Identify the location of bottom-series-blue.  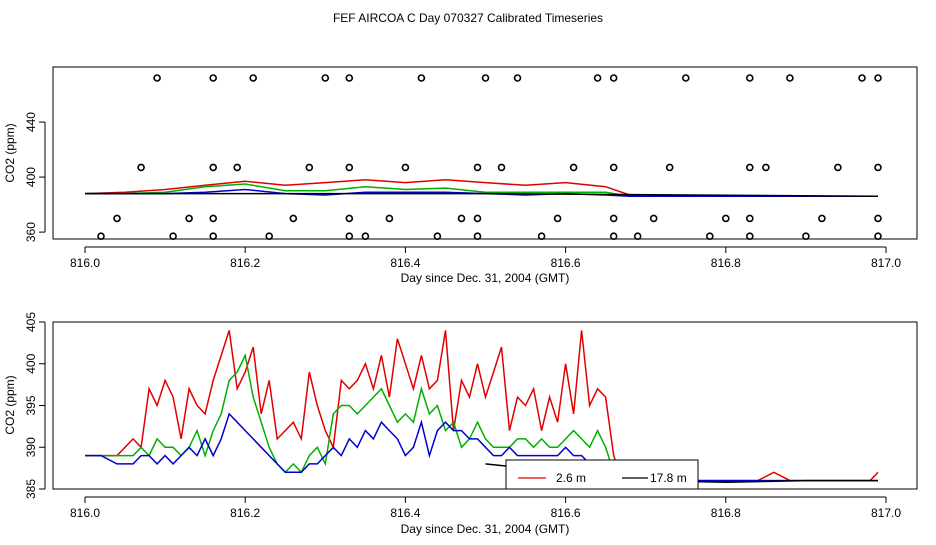
(481, 447).